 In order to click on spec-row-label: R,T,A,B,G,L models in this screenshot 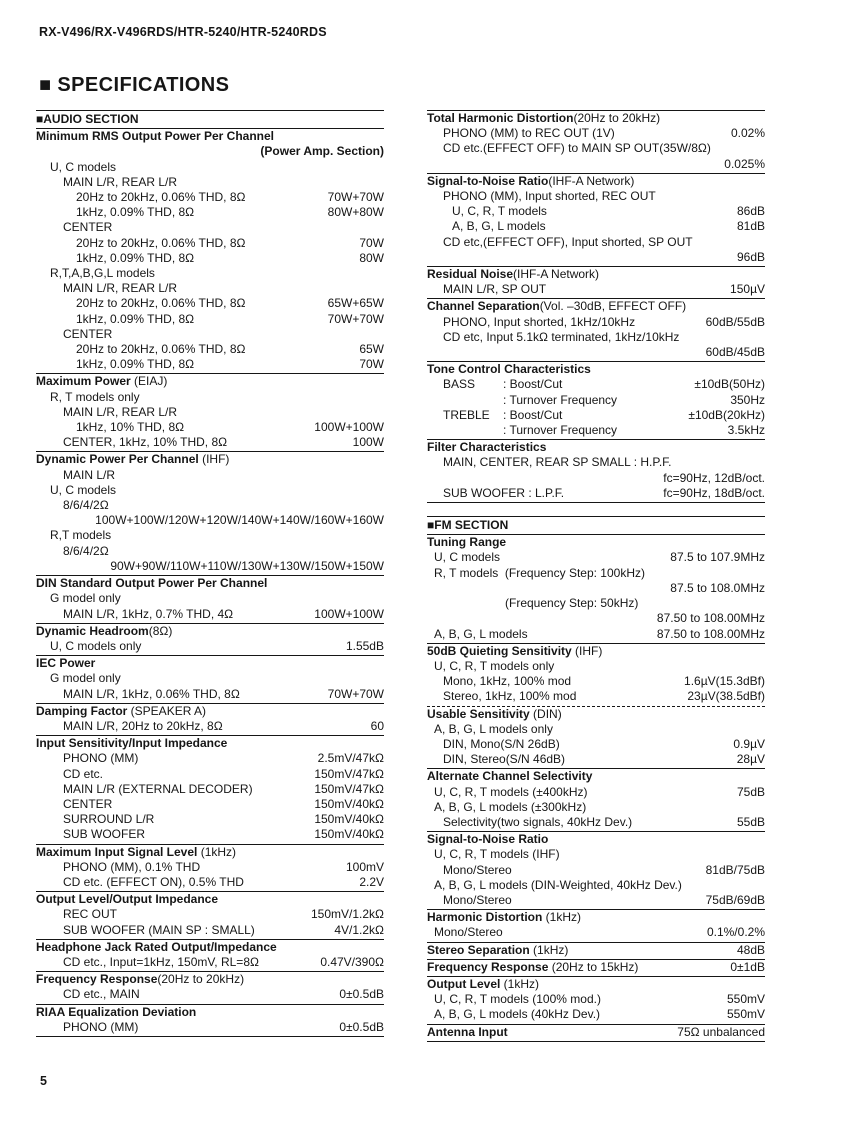, I will do `click(102, 273)`.